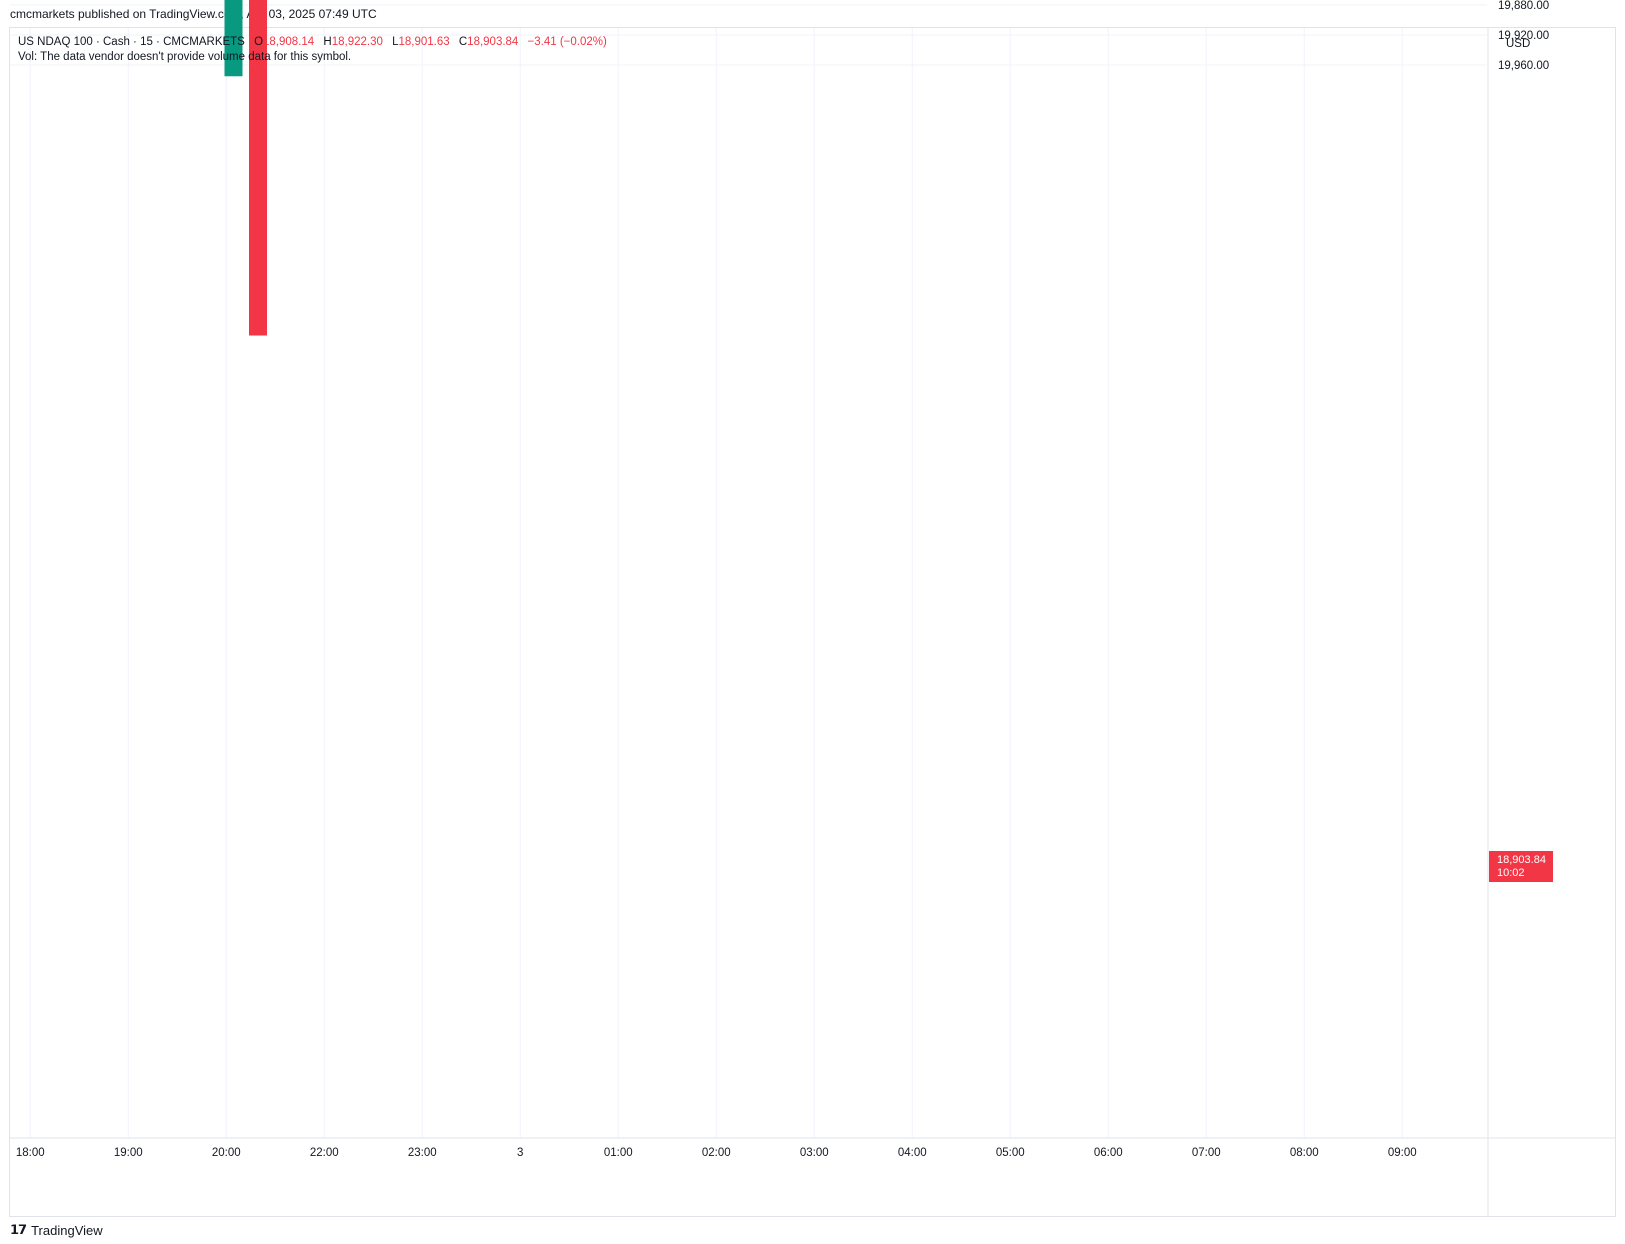 This screenshot has width=1625, height=1244. I want to click on last-price-tag: 18,903.84 10:02, so click(1521, 866).